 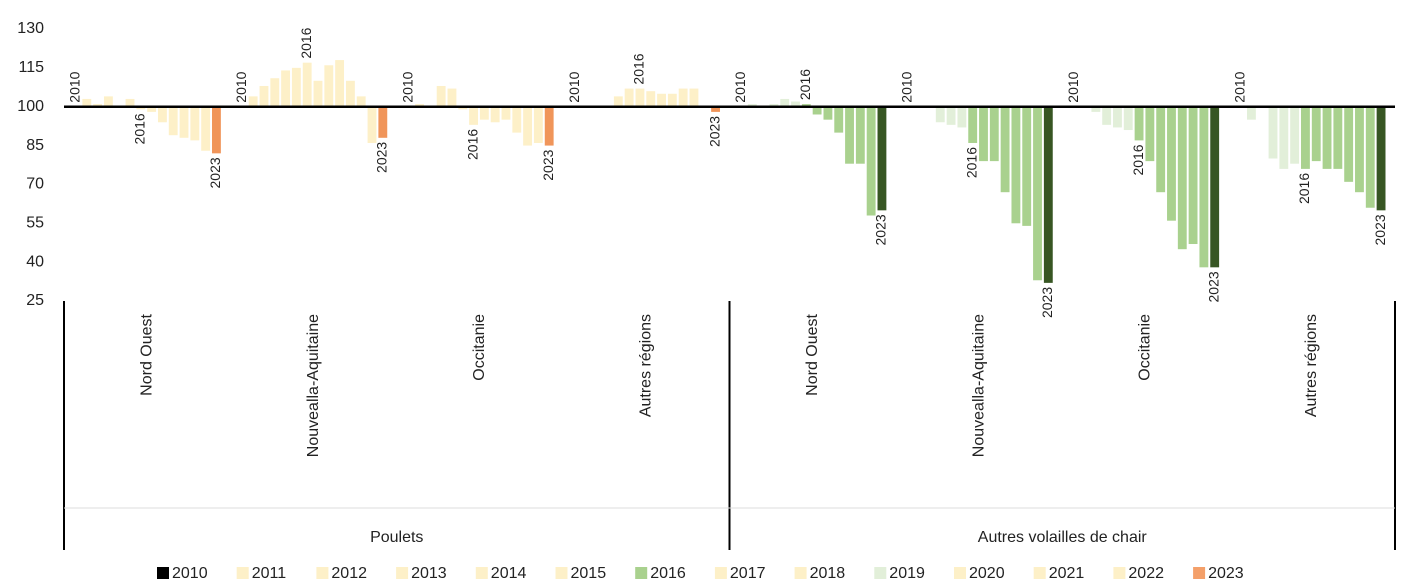 I want to click on y-tick-label: 55, so click(x=35, y=223).